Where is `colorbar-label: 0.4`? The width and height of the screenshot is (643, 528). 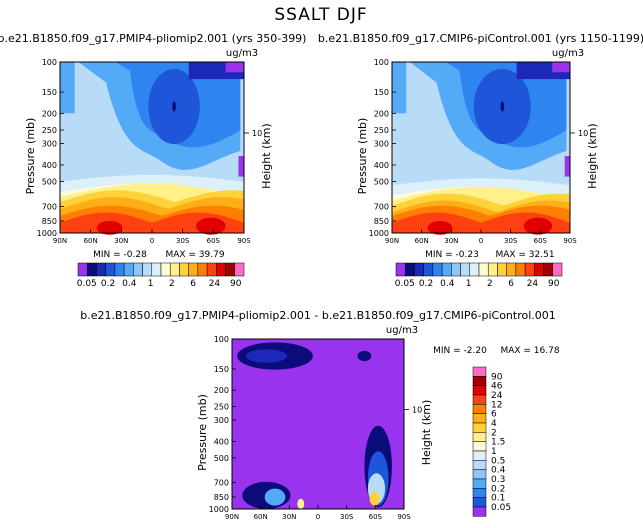
colorbar-label: 0.4 is located at coordinates (498, 471).